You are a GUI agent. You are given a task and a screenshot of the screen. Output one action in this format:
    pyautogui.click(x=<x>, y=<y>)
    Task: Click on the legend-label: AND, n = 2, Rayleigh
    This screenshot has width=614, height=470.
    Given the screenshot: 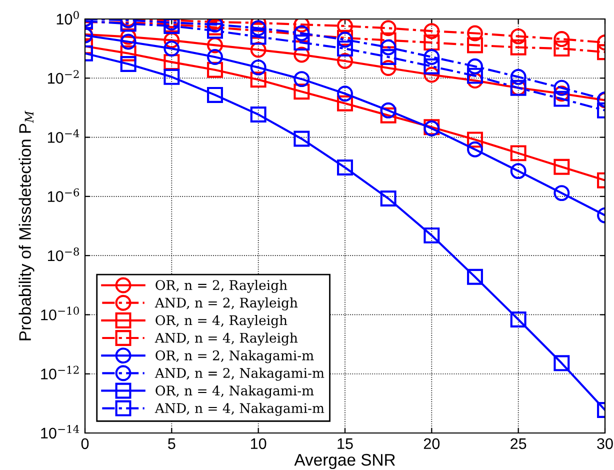 What is the action you would take?
    pyautogui.click(x=226, y=303)
    